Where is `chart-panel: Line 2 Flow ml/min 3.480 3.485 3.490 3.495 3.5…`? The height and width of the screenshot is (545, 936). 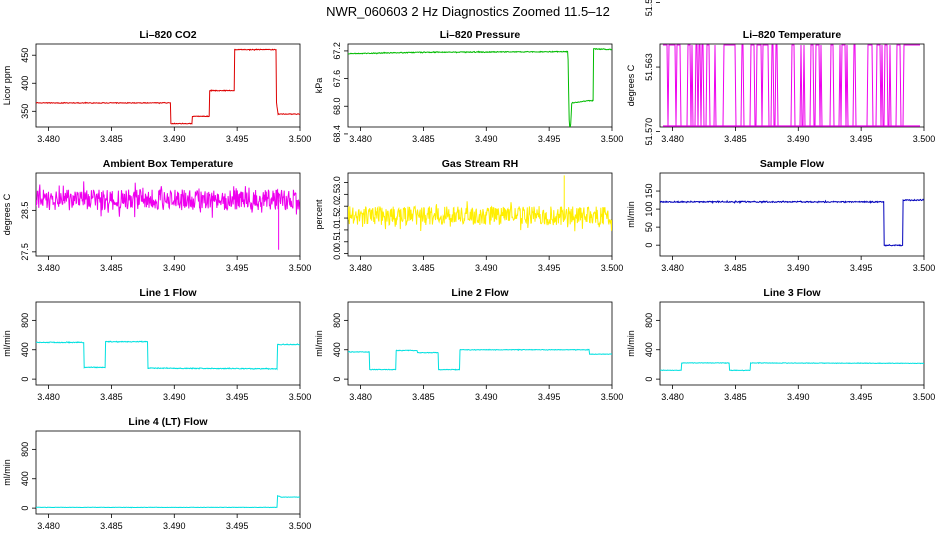 chart-panel: Line 2 Flow ml/min 3.480 3.485 3.490 3.495 3.5… is located at coordinates (468, 344).